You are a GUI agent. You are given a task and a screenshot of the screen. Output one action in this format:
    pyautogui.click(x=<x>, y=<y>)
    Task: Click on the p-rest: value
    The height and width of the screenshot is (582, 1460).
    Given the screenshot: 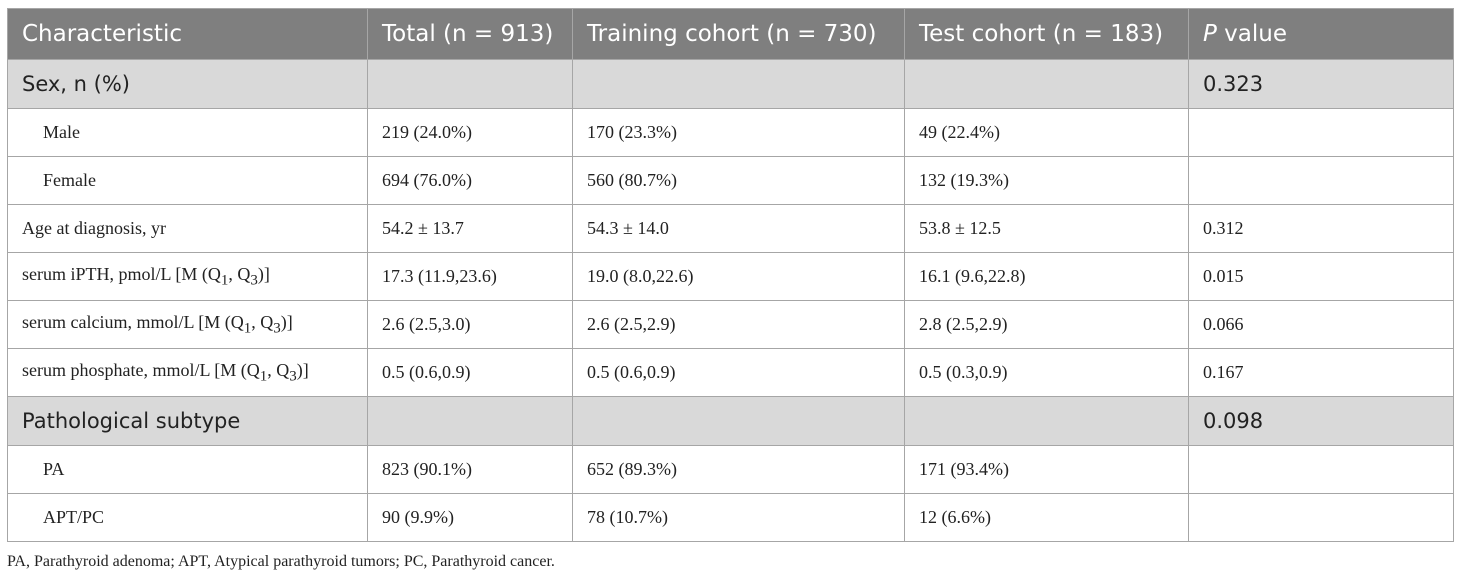 What is the action you would take?
    pyautogui.click(x=1252, y=34)
    